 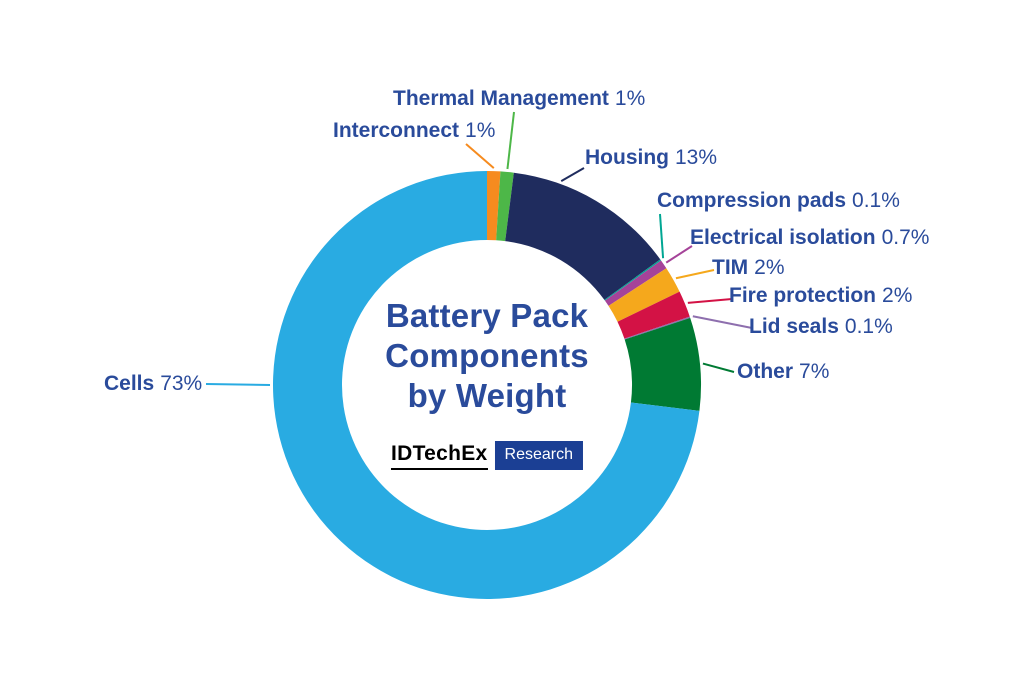 What do you see at coordinates (494, 206) in the screenshot?
I see `segment-interconnect` at bounding box center [494, 206].